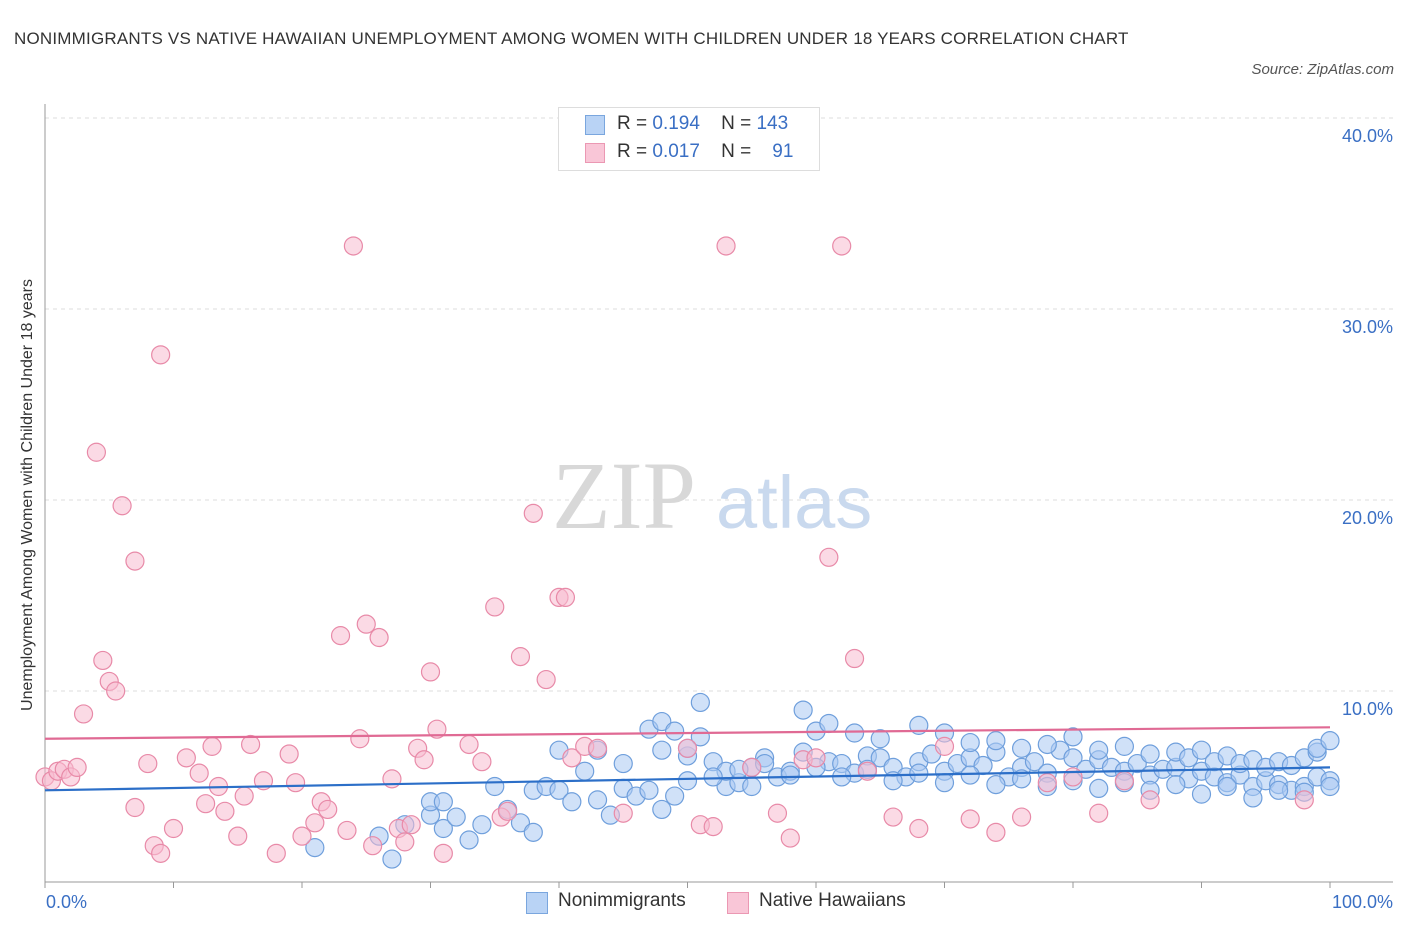 The width and height of the screenshot is (1406, 930). I want to click on n-value: 91, so click(783, 151).